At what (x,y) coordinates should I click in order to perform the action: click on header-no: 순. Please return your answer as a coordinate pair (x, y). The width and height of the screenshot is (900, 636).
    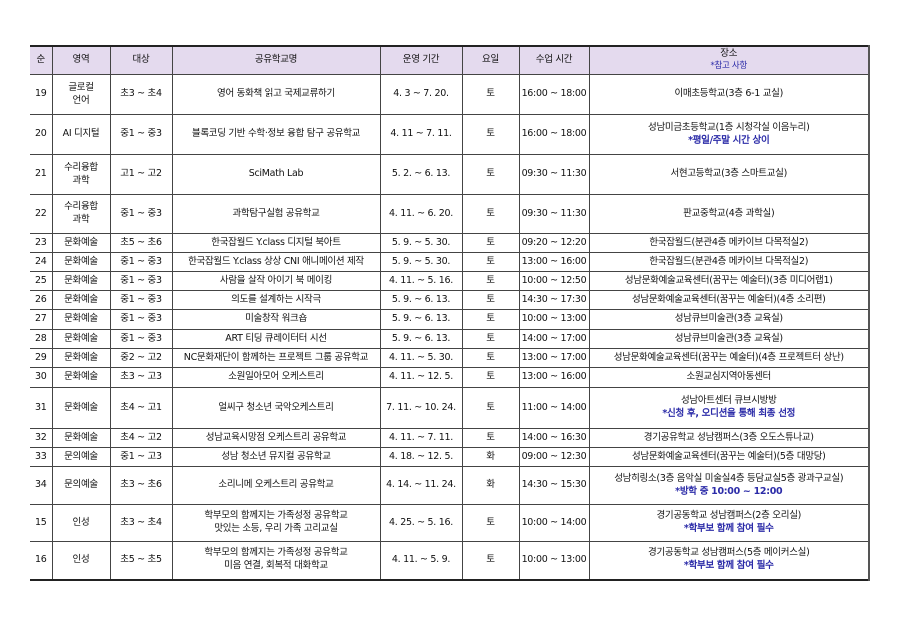
    Looking at the image, I should click on (41, 60).